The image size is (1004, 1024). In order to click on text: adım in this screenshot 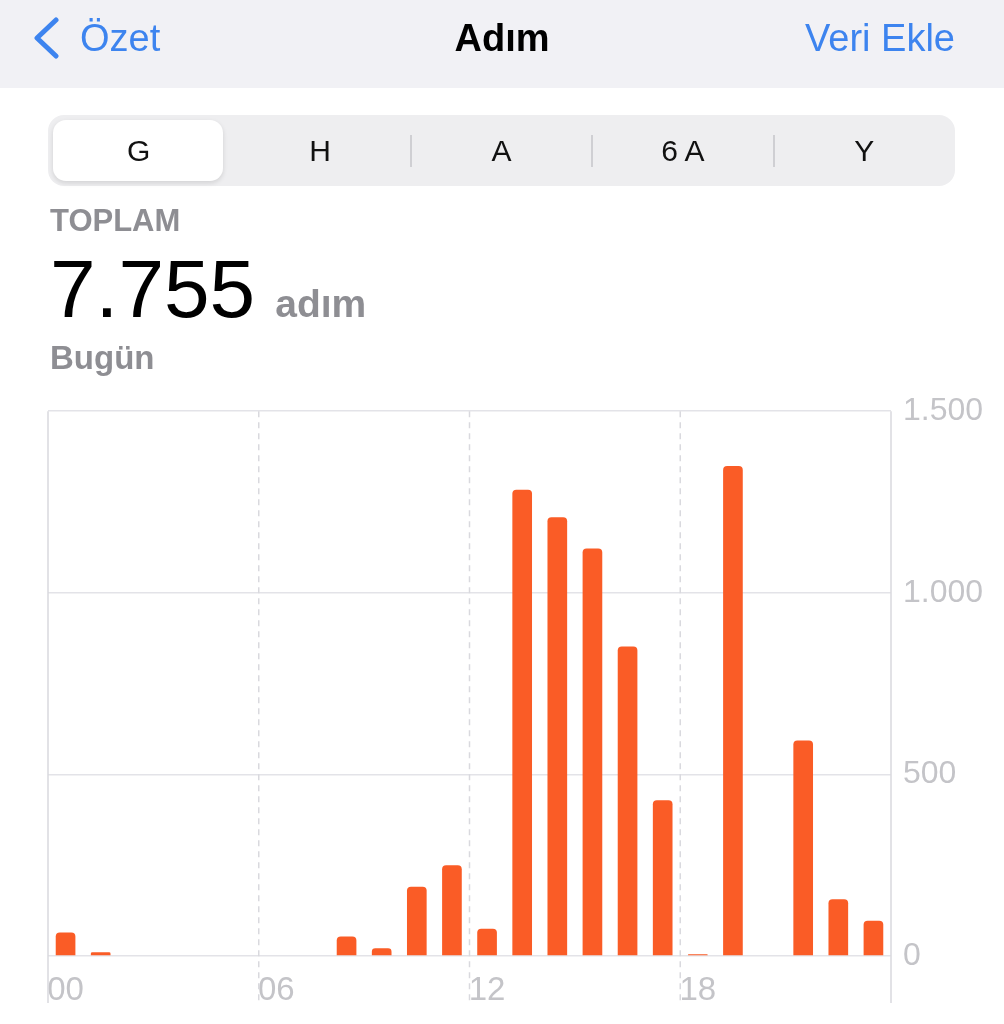, I will do `click(321, 303)`.